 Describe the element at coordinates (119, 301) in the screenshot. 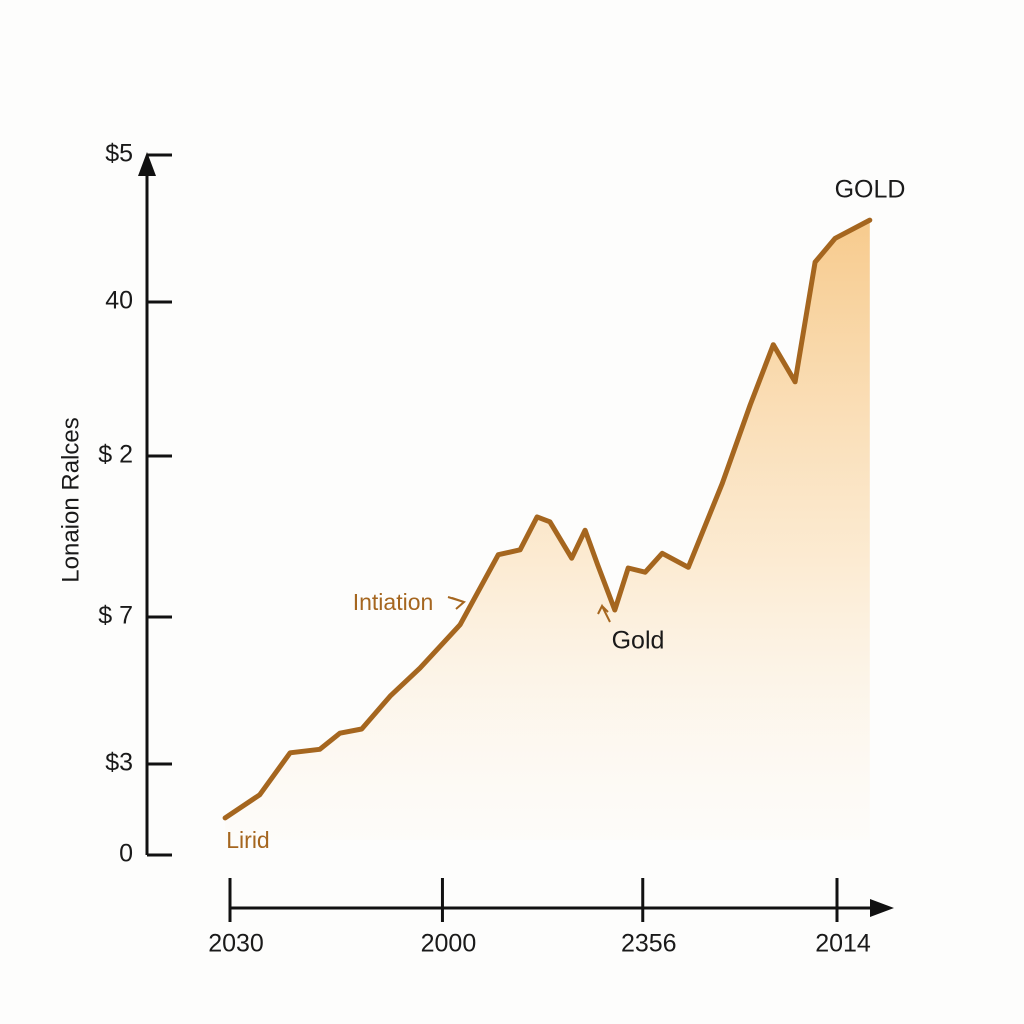

I see `y-tick-label: 40` at that location.